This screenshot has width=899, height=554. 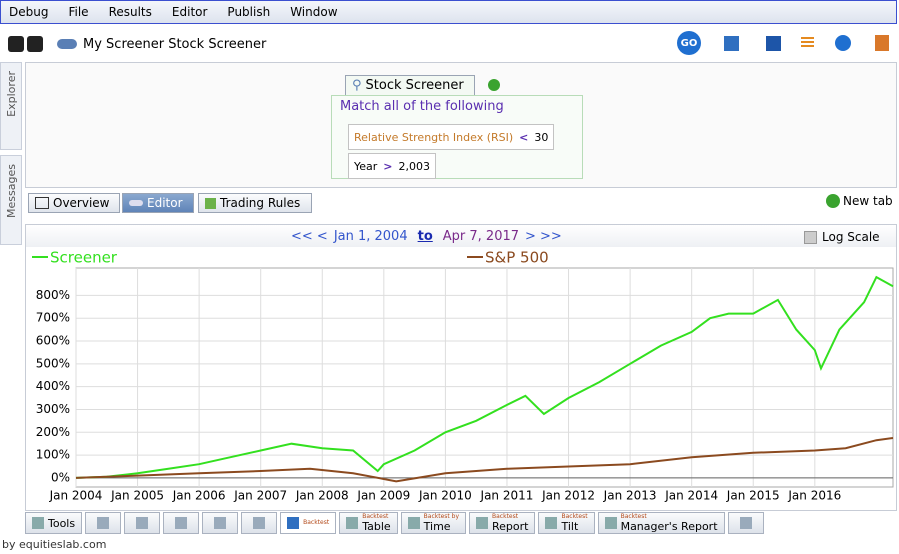 I want to click on footer: by equitieslab.com, so click(x=54, y=544).